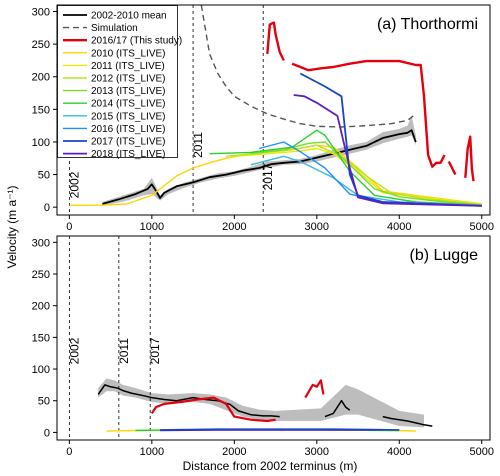  Describe the element at coordinates (427, 24) in the screenshot. I see `panel-title: (a) Thorthormi` at that location.